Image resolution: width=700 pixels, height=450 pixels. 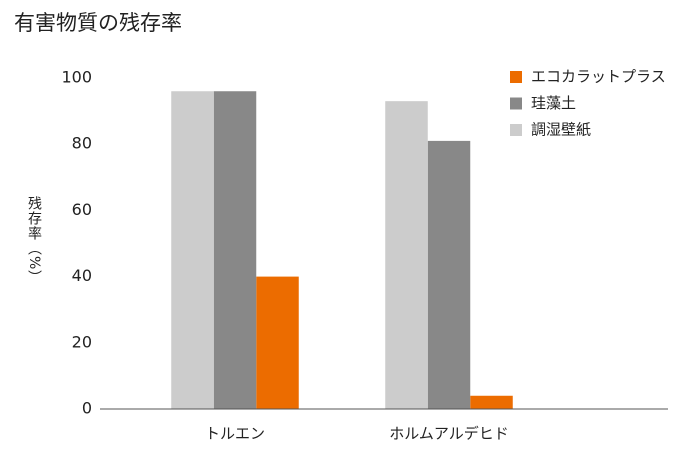 What do you see at coordinates (82, 341) in the screenshot?
I see `y-tick-label: 20` at bounding box center [82, 341].